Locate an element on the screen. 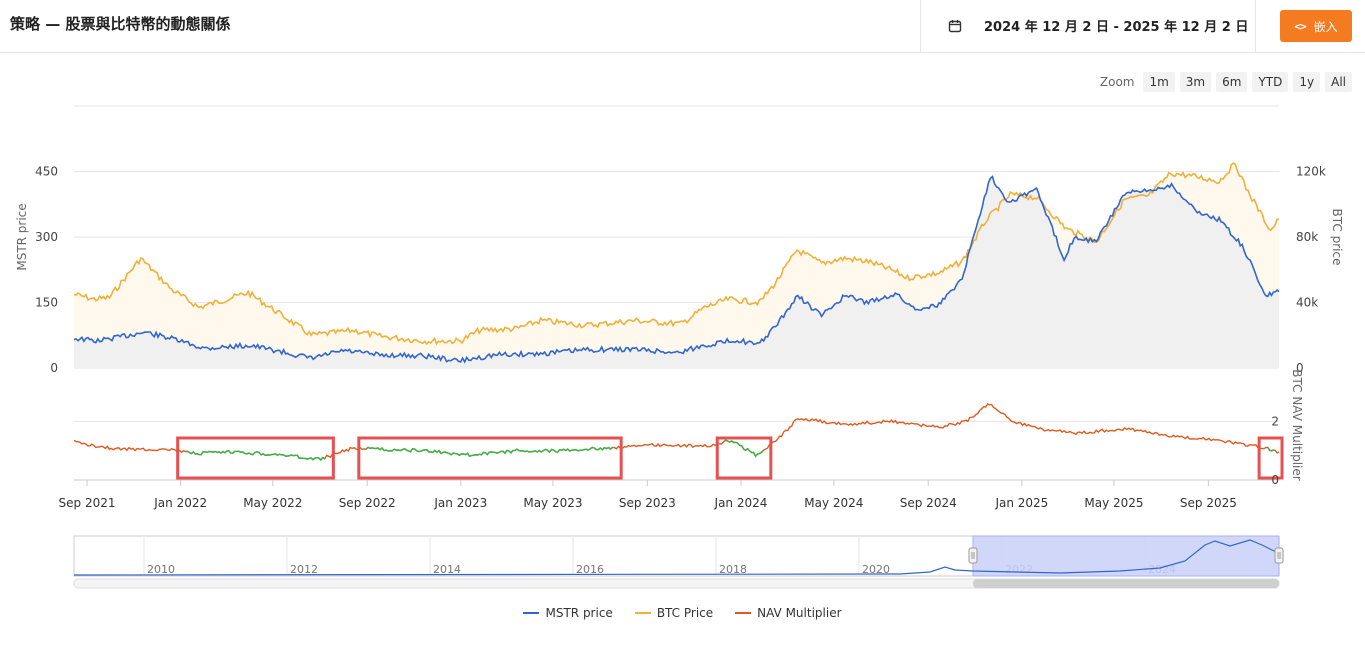 This screenshot has height=650, width=1365. left-axis-tick-label: 450 is located at coordinates (46, 172).